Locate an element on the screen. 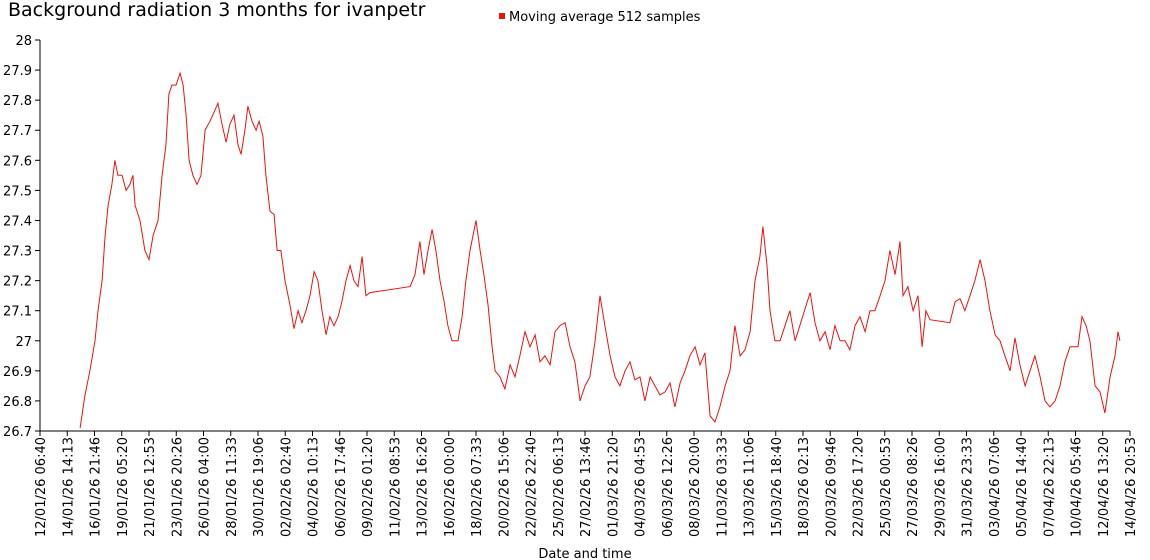 Image resolution: width=1150 pixels, height=560 pixels. x-tick-label: 04/02/26 10:13 is located at coordinates (314, 487).